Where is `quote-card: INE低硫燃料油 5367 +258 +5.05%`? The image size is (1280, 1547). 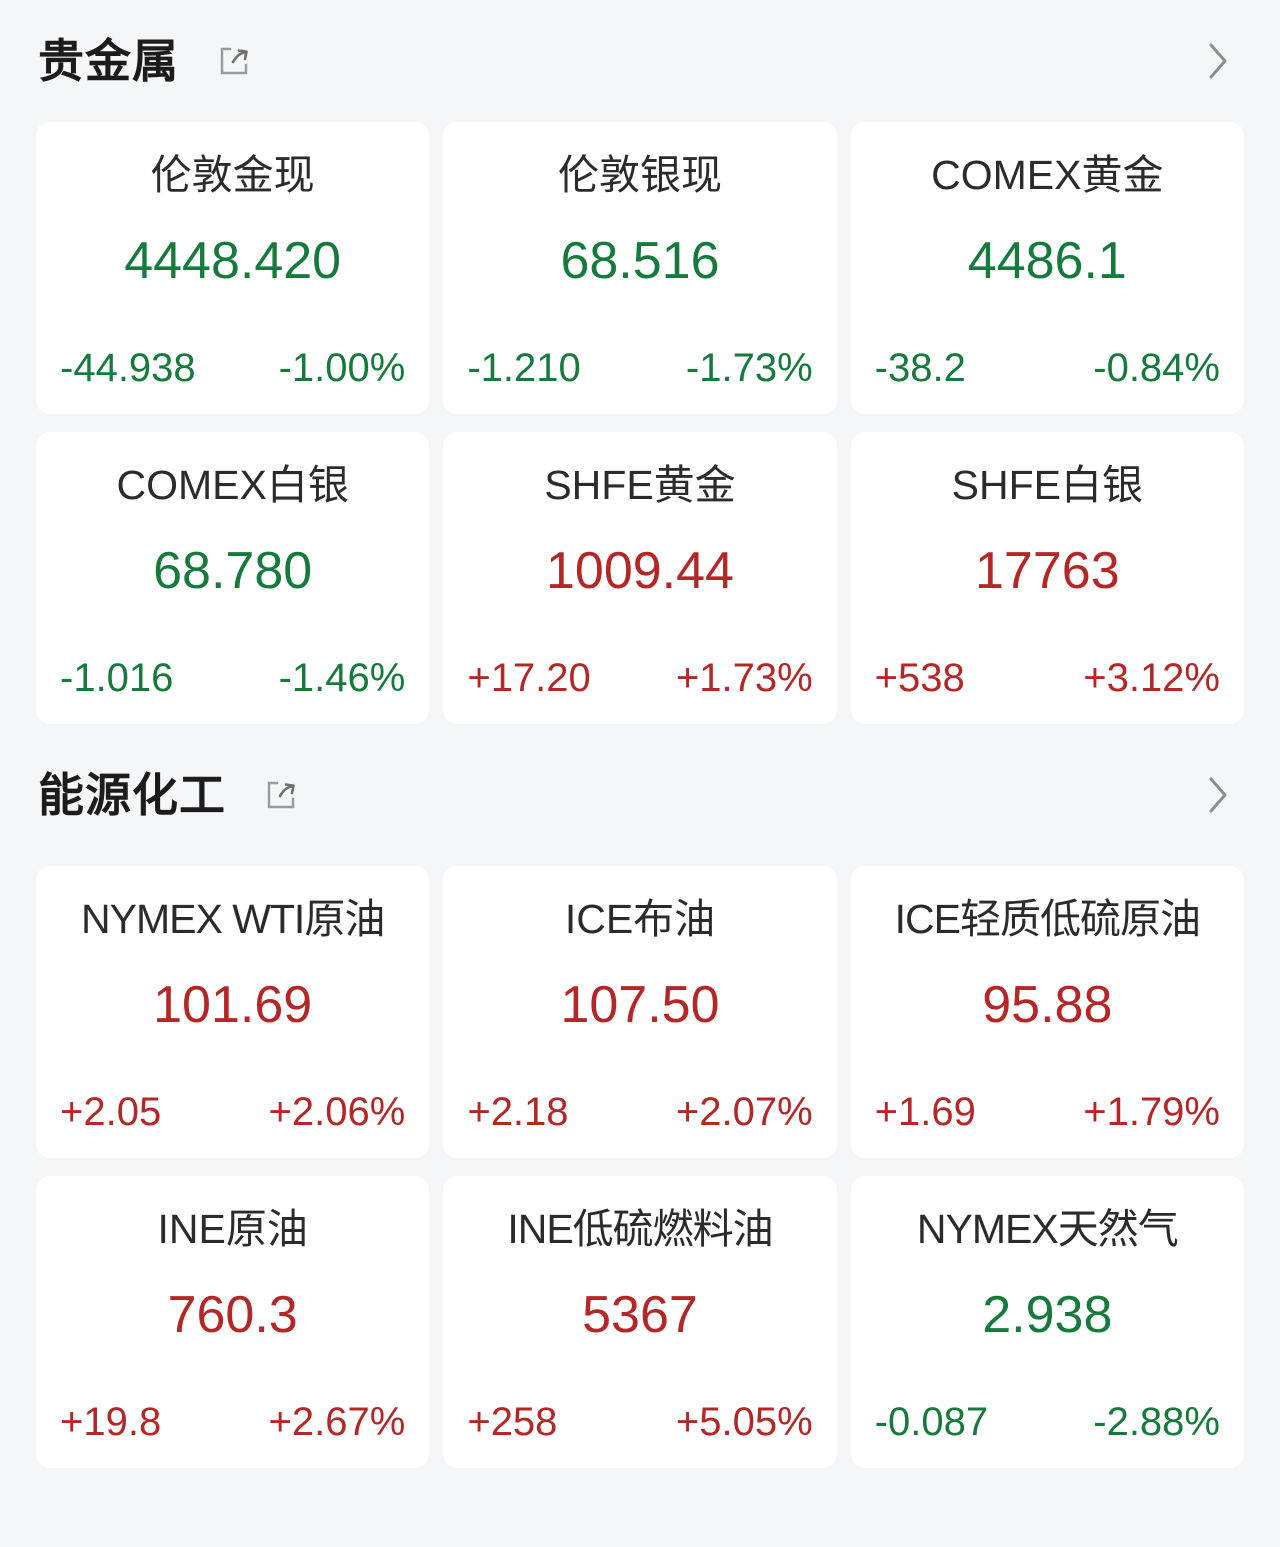
quote-card: INE低硫燃料油 5367 +258 +5.05% is located at coordinates (640, 1322).